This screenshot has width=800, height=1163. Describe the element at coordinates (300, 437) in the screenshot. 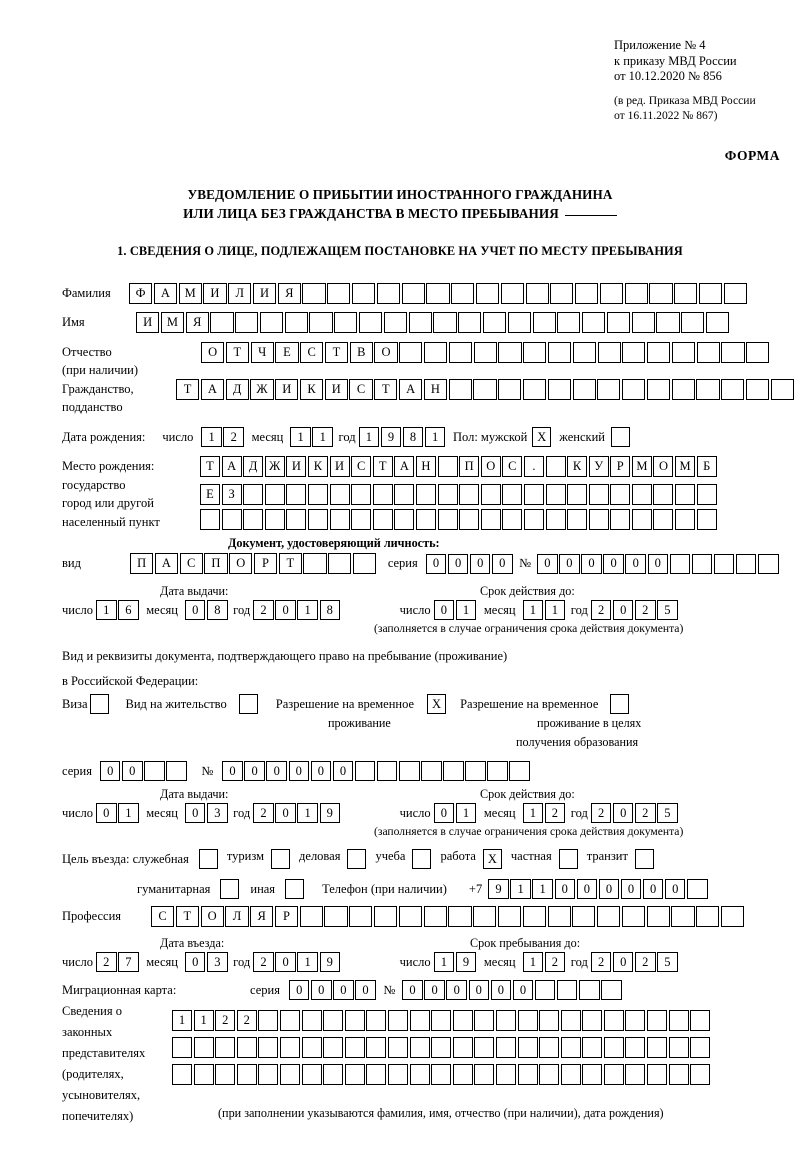

I see `char-cell: 1` at that location.